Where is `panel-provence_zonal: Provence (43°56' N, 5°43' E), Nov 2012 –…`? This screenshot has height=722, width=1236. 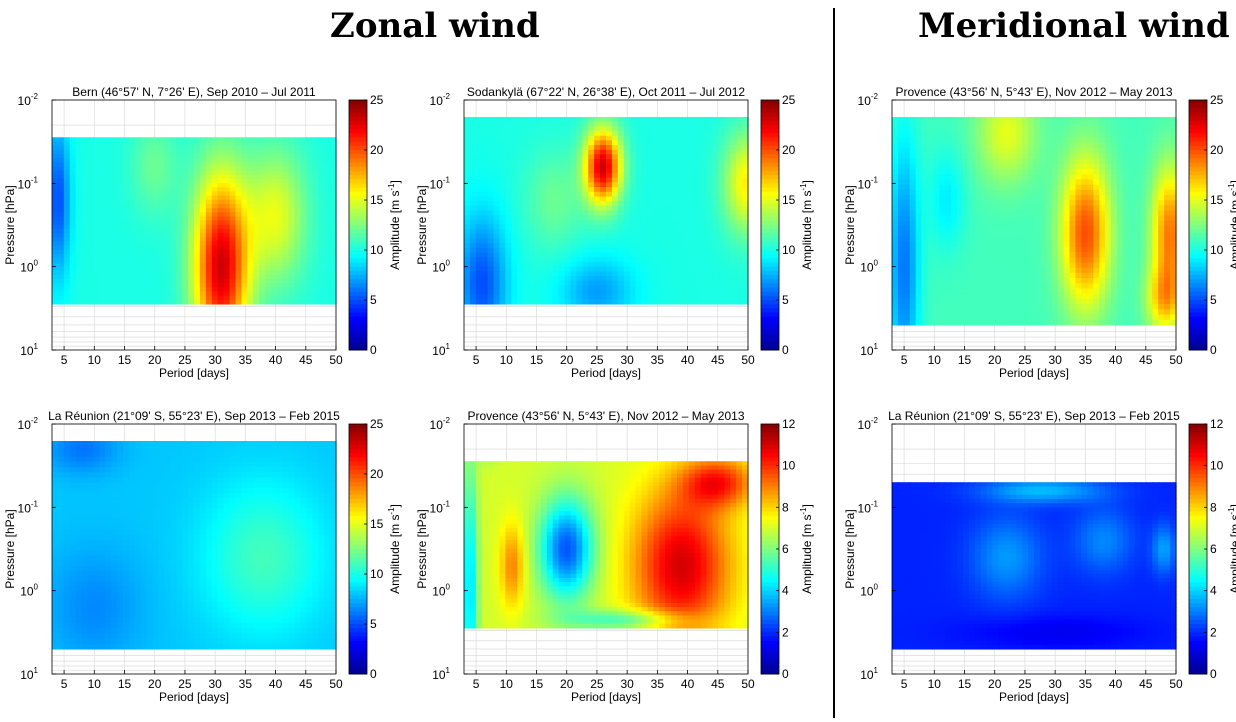 panel-provence_zonal: Provence (43°56' N, 5°43' E), Nov 2012 –… is located at coordinates (1038, 242).